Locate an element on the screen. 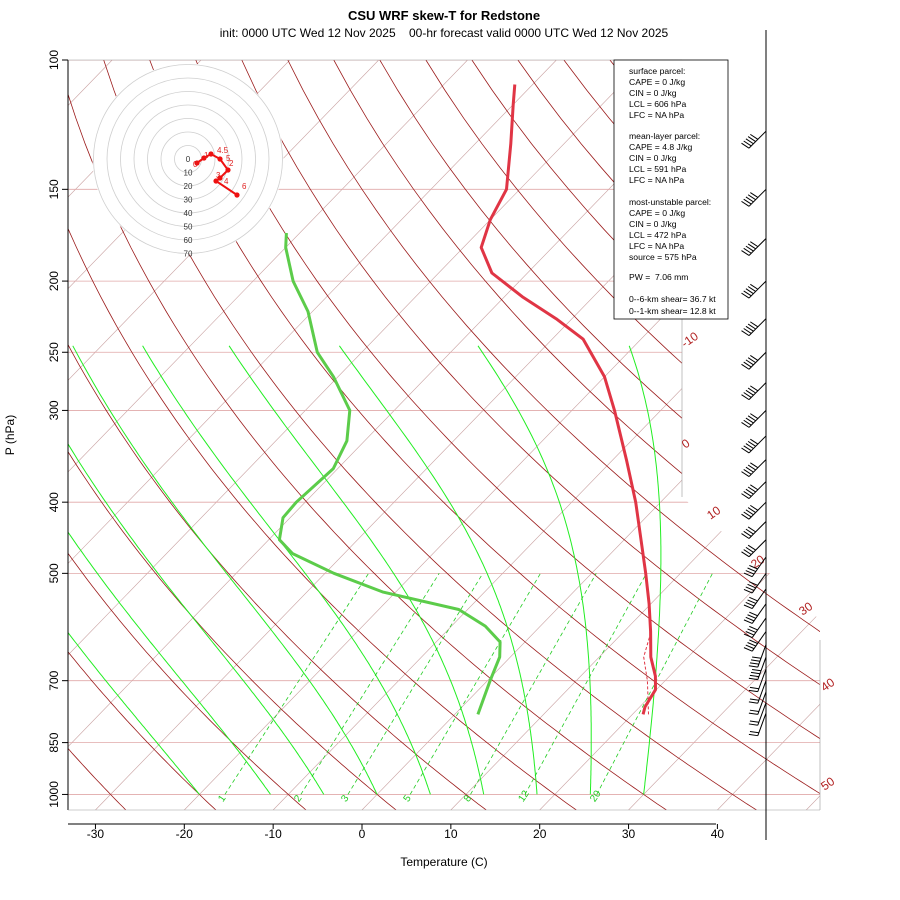 Image resolution: width=900 pixels, height=900 pixels. p-tick-label: 250 is located at coordinates (54, 352).